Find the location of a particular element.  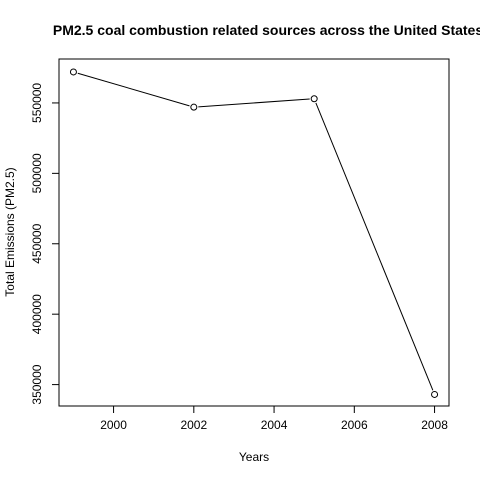

y-axis: 350000 400000 450000 500000 550000 is located at coordinates (44, 244).